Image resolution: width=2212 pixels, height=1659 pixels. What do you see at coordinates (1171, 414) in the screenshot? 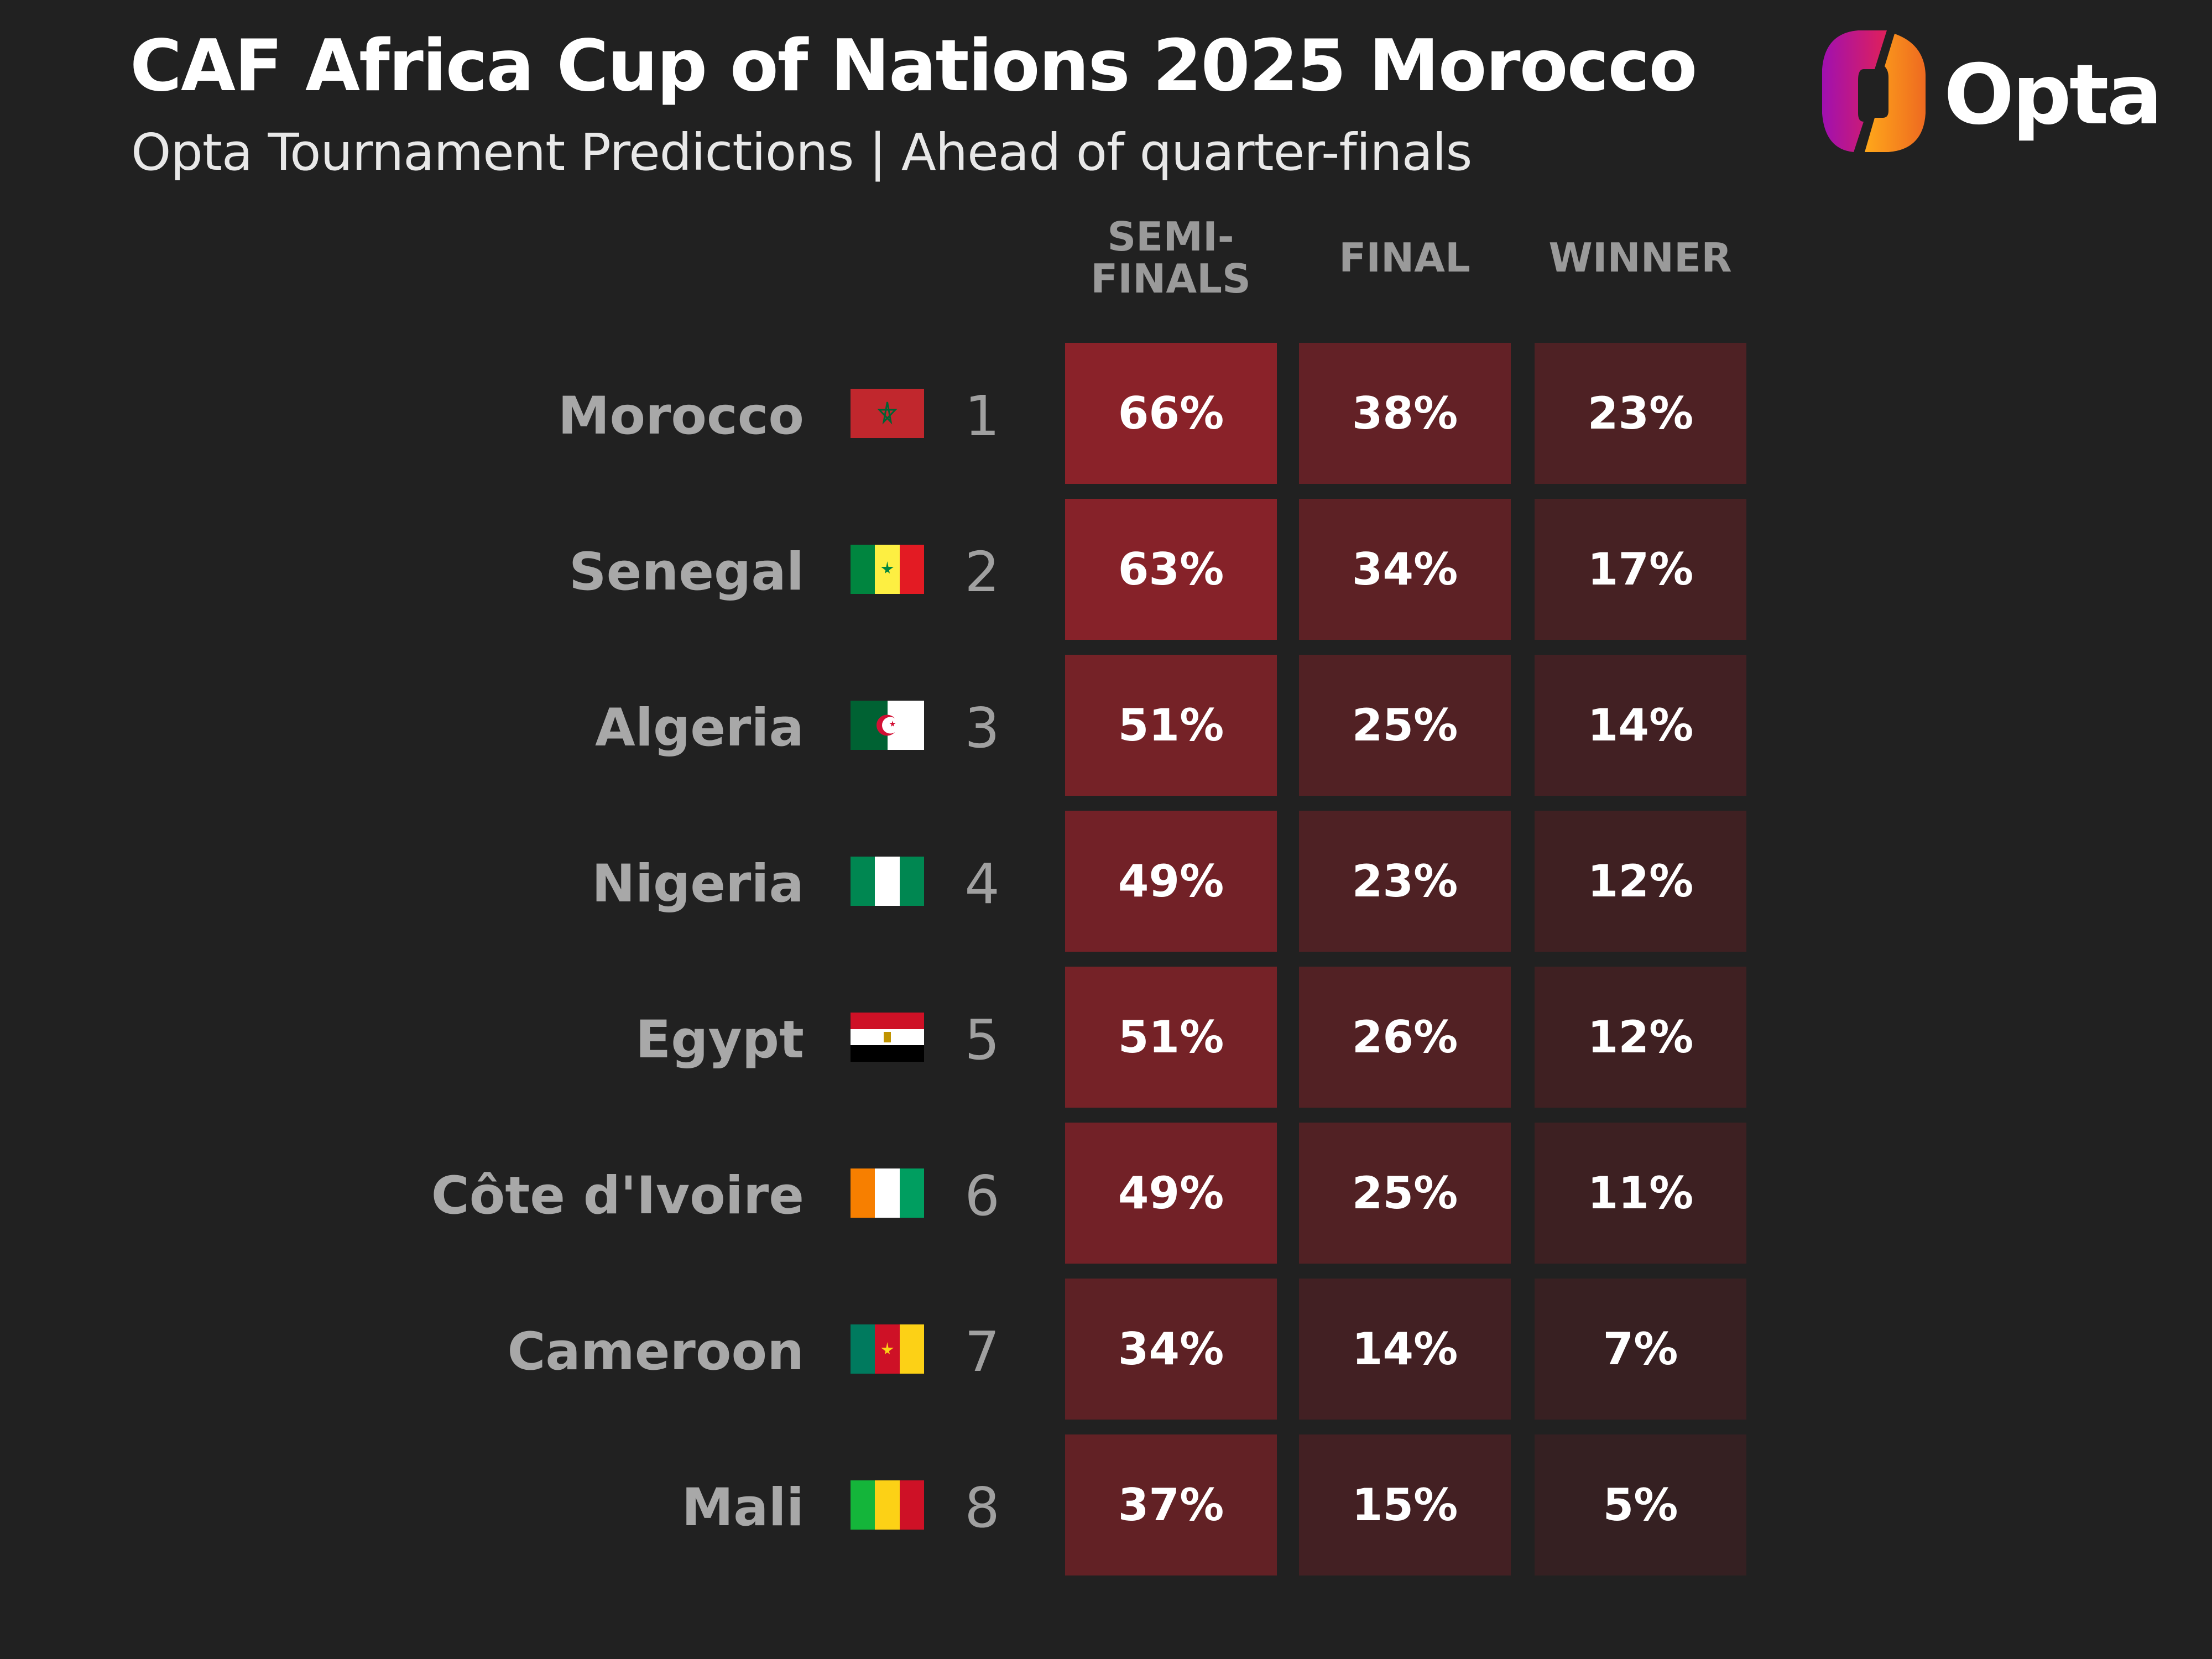
I see `probability-cell: 66%` at bounding box center [1171, 414].